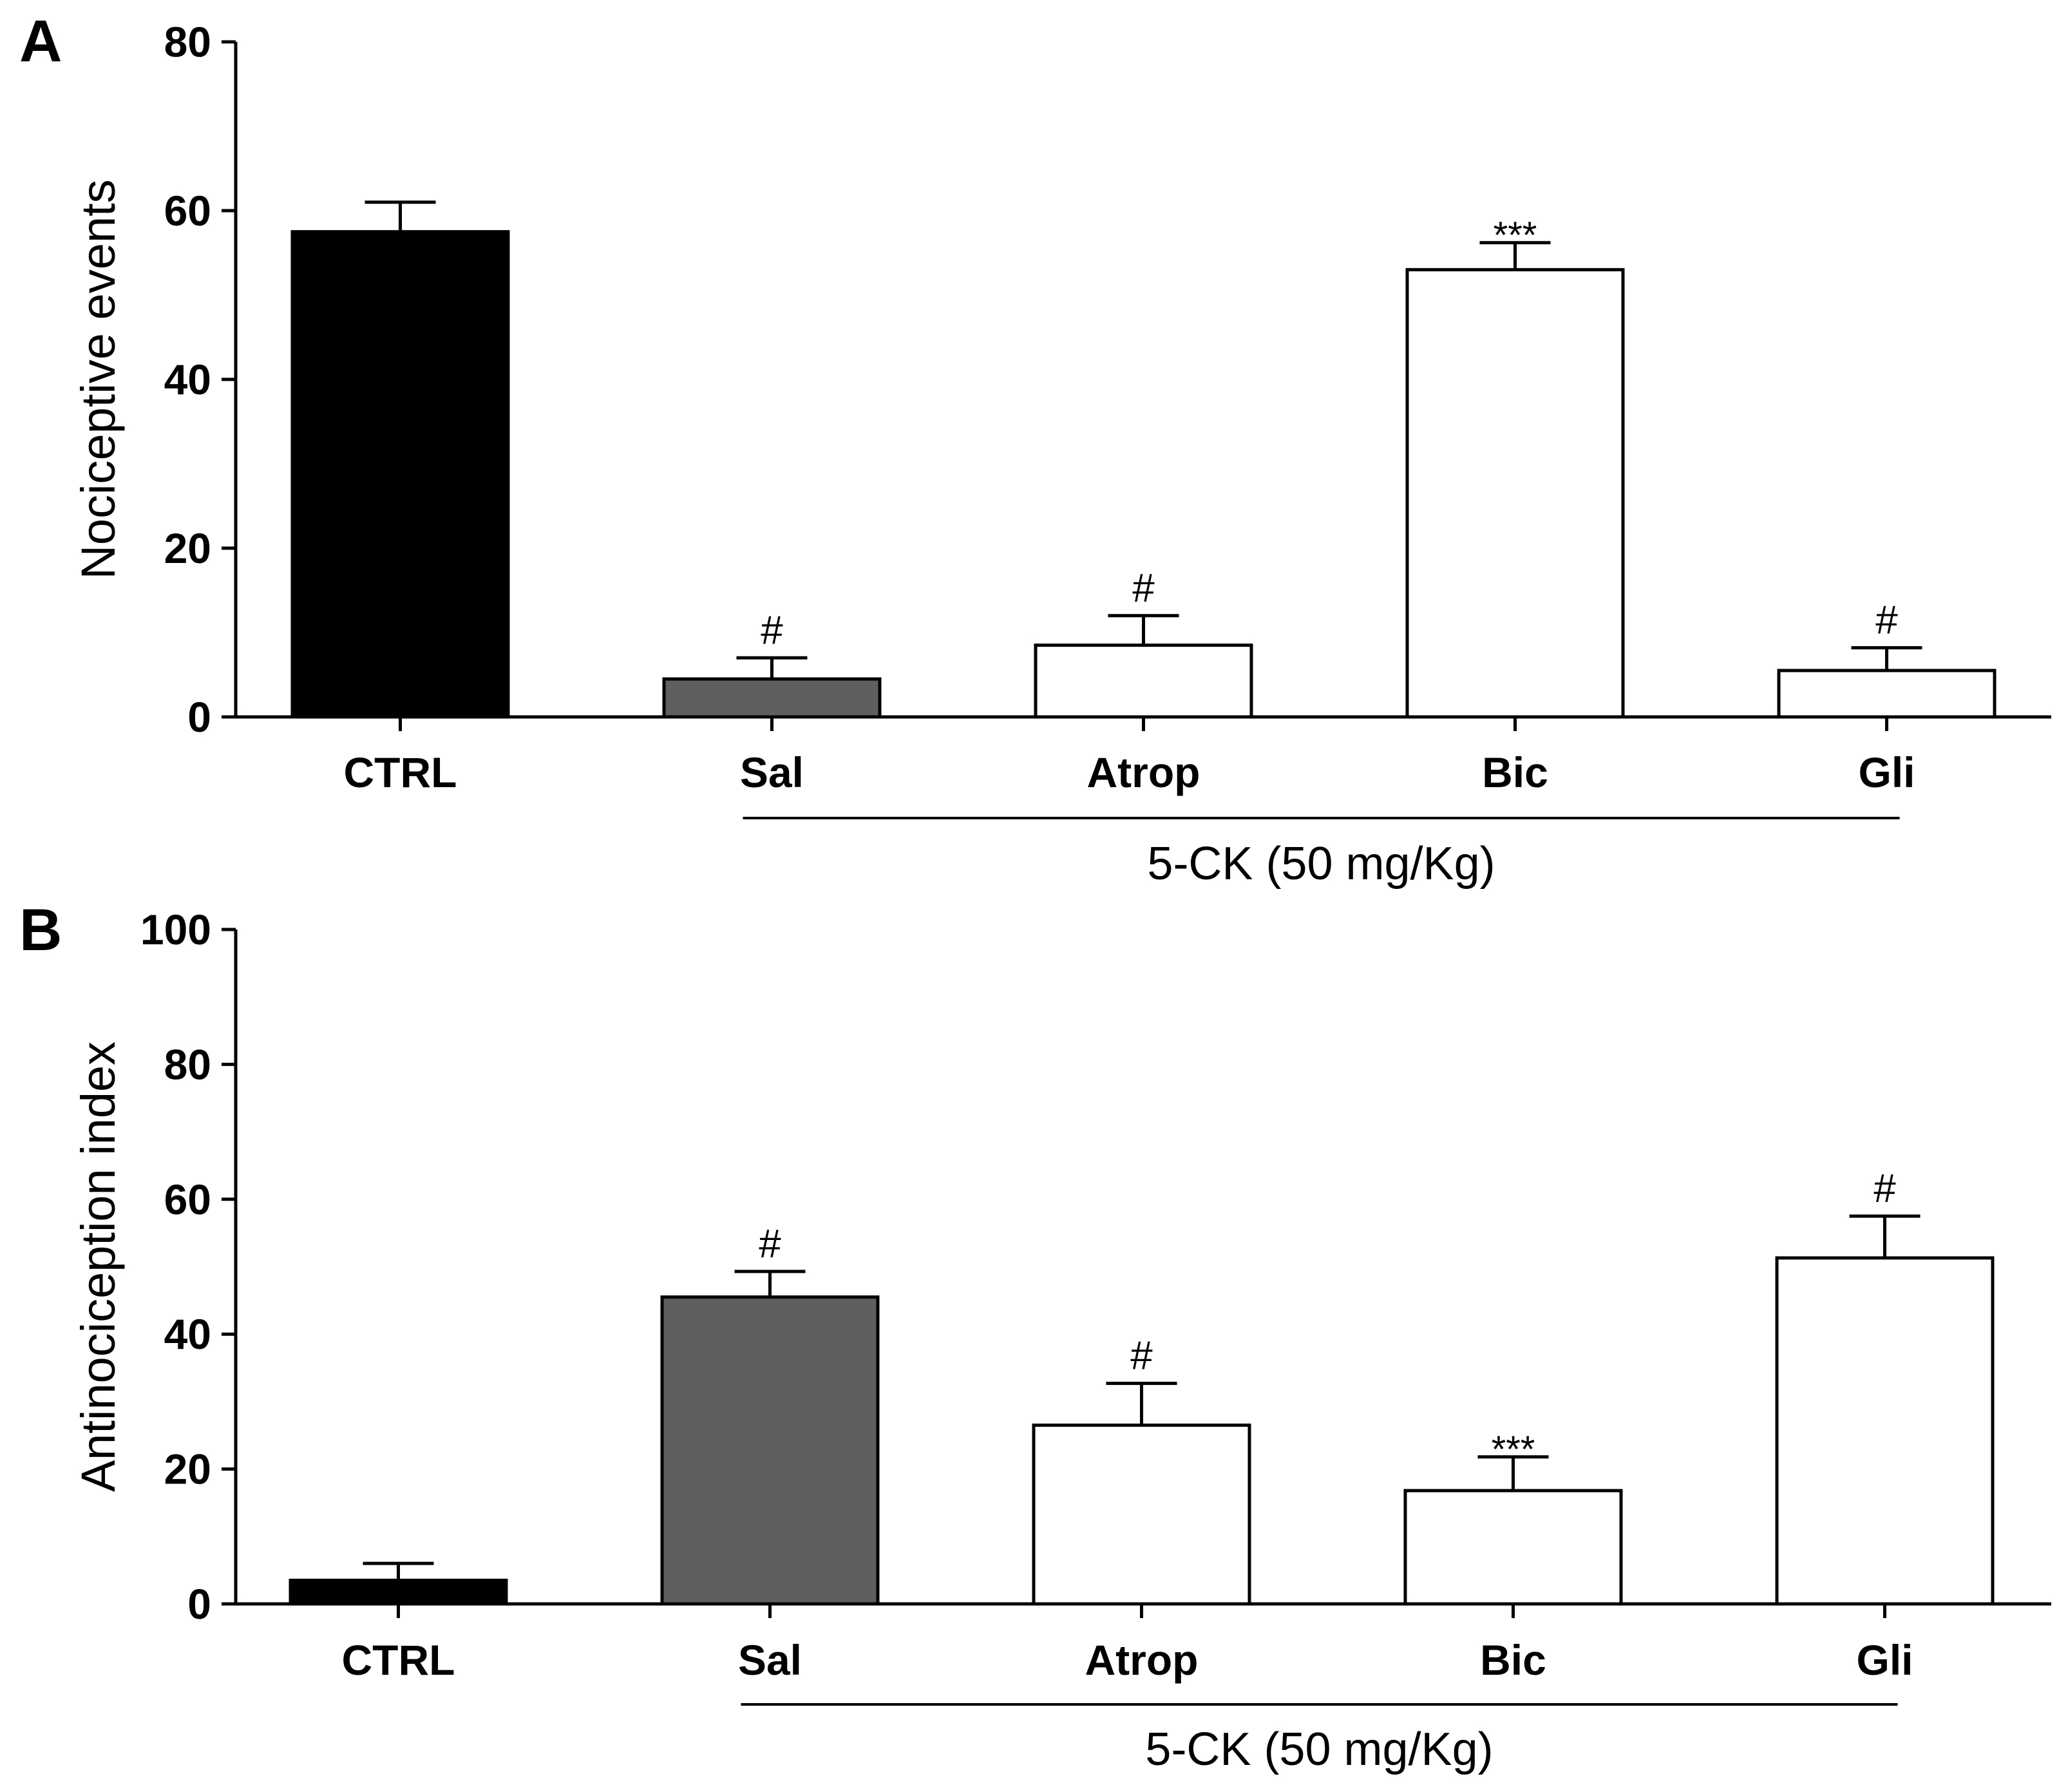 The height and width of the screenshot is (1792, 2068). Describe the element at coordinates (98, 1267) in the screenshot. I see `y-axis-title: Antinociception index` at that location.